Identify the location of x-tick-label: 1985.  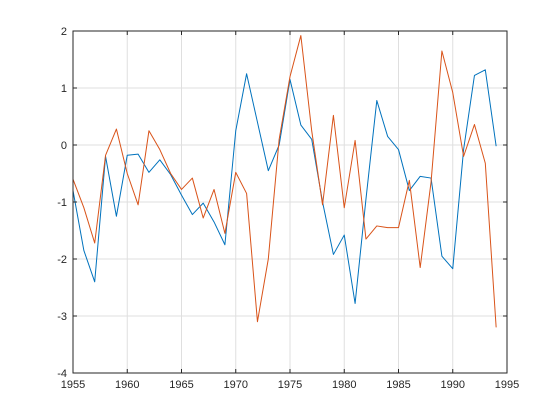
(398, 385).